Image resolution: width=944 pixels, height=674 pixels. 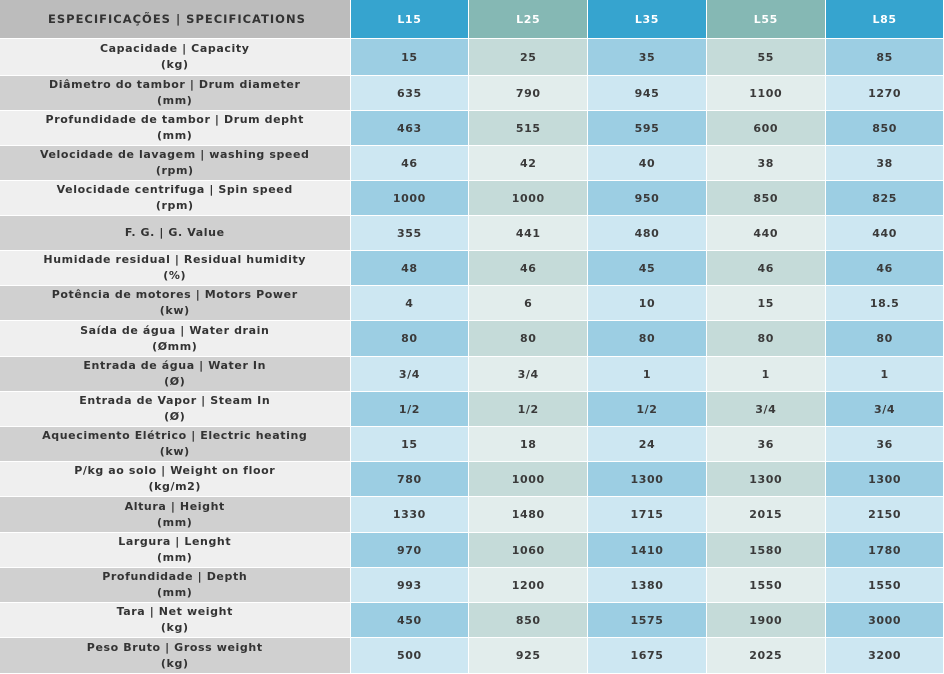 I want to click on row-label-text: Humidade residual | Residual humidity, so click(x=175, y=259).